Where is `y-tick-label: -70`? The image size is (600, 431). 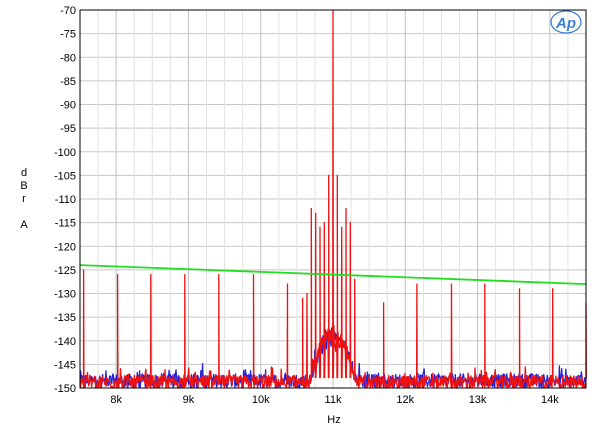
y-tick-label: -70 is located at coordinates (68, 11).